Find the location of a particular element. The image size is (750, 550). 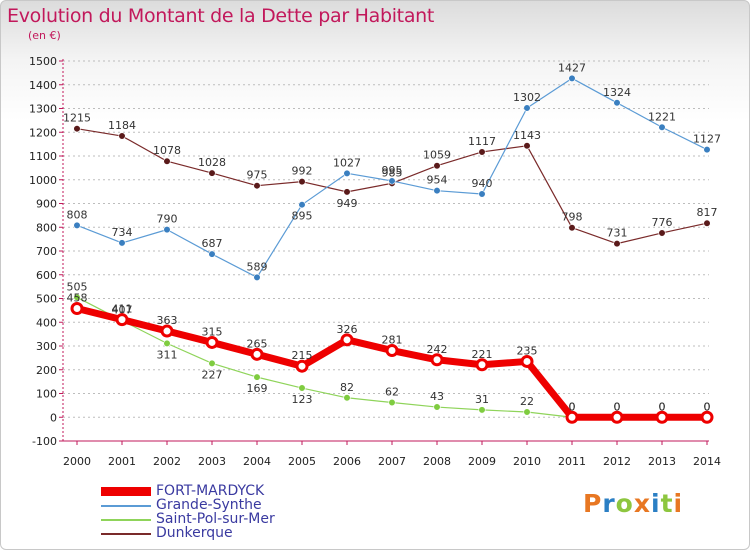

data-label: 281 is located at coordinates (392, 340).